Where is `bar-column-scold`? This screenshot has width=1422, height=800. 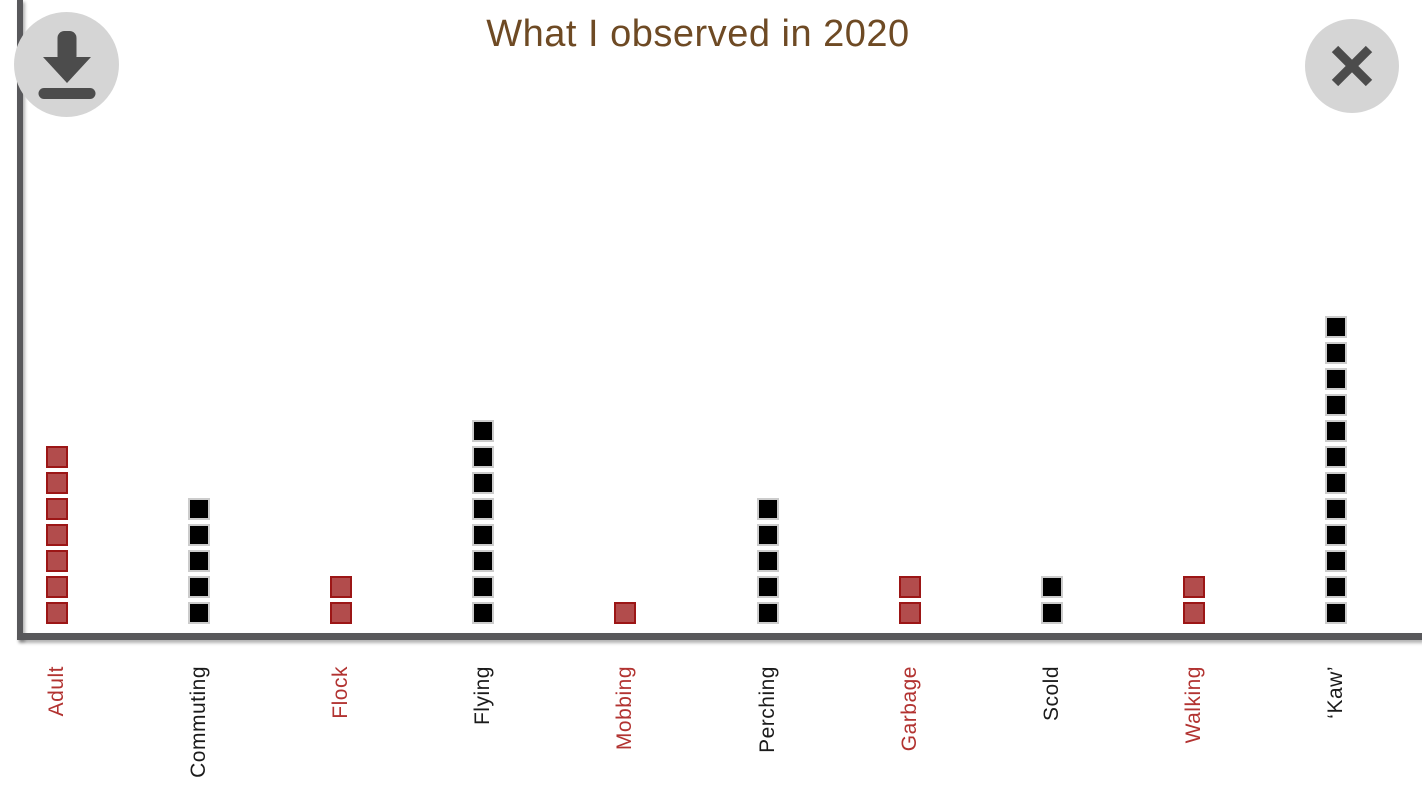
bar-column-scold is located at coordinates (1051, 600).